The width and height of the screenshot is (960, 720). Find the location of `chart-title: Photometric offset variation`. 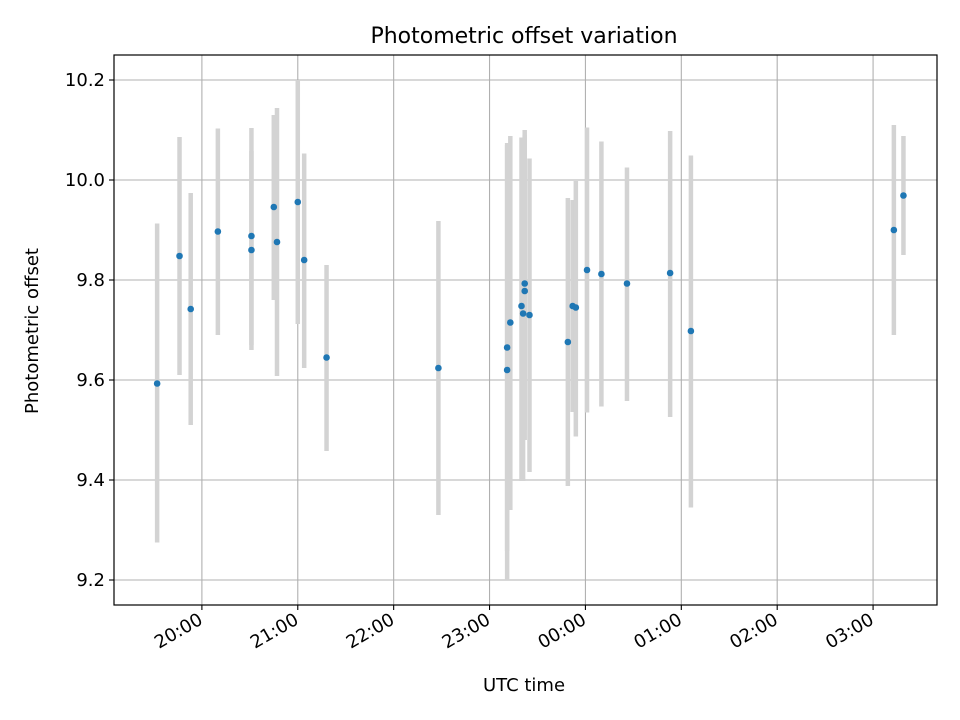

chart-title: Photometric offset variation is located at coordinates (523, 36).